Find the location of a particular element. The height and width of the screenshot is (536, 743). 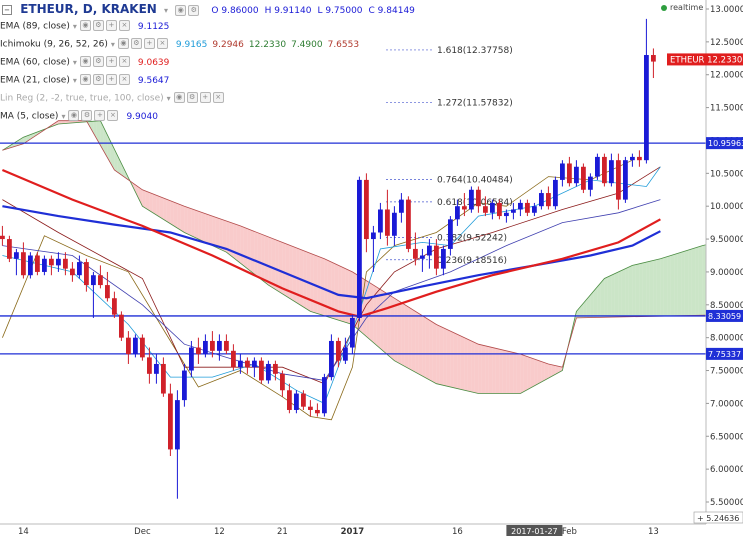

price-tick-label: 12.50000 is located at coordinates (726, 43).